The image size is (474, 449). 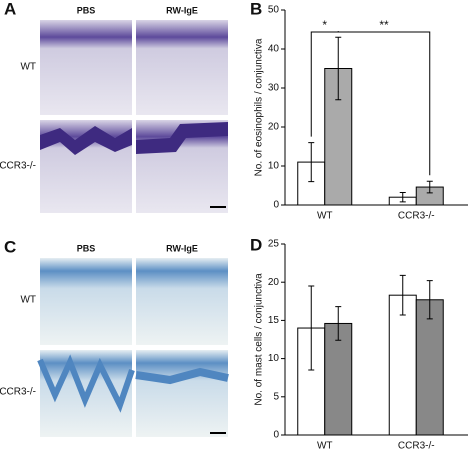 What do you see at coordinates (384, 103) in the screenshot?
I see `significance-bracket` at bounding box center [384, 103].